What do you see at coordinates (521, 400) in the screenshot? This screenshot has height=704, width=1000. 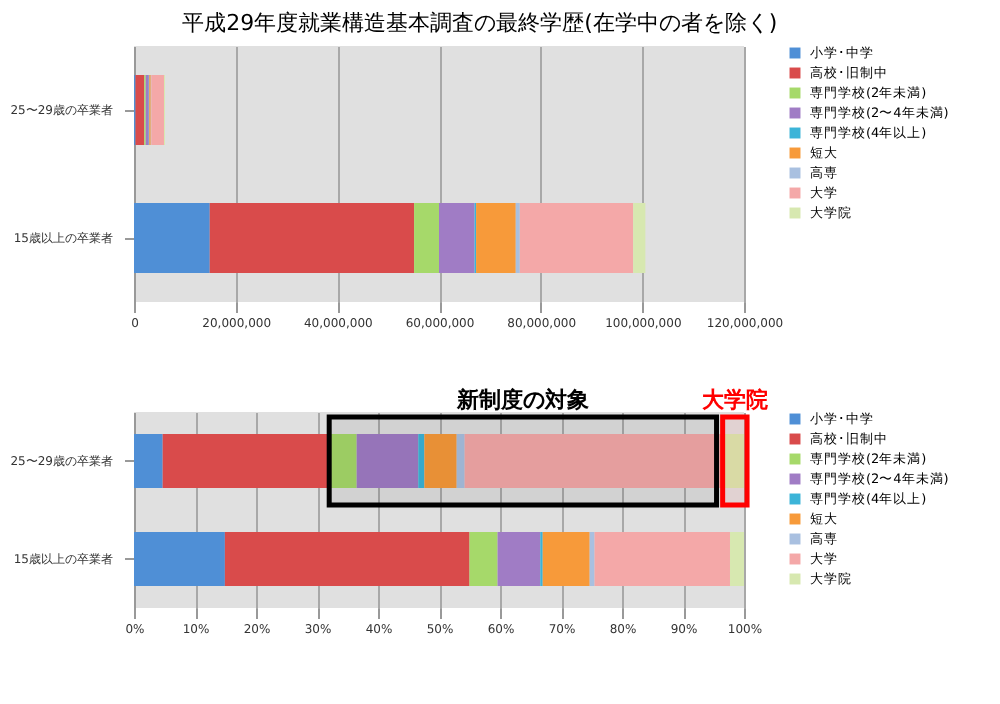 I see `band-label: 新制度の対象` at bounding box center [521, 400].